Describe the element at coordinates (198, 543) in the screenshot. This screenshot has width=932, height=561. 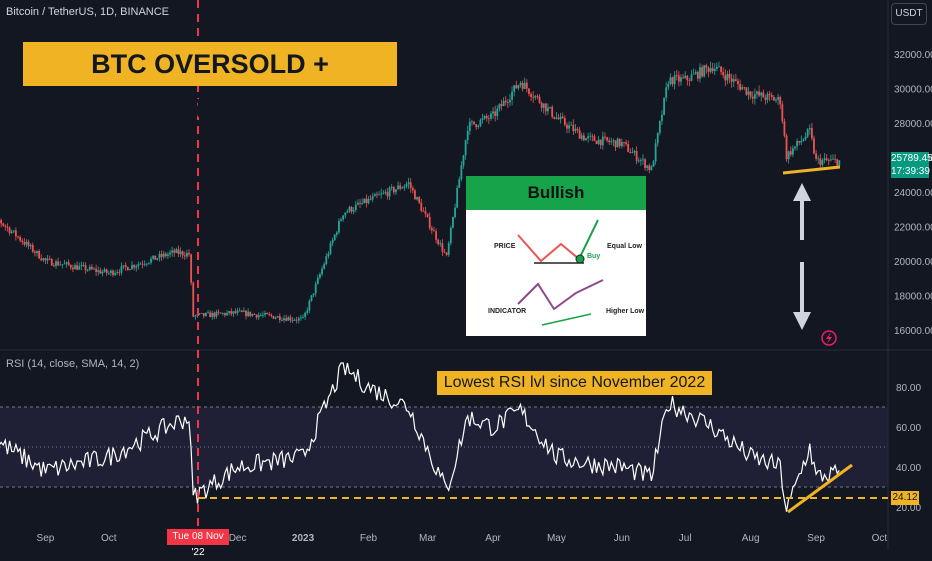
I see `date-marker-tag: Tue 08 Nov '22` at that location.